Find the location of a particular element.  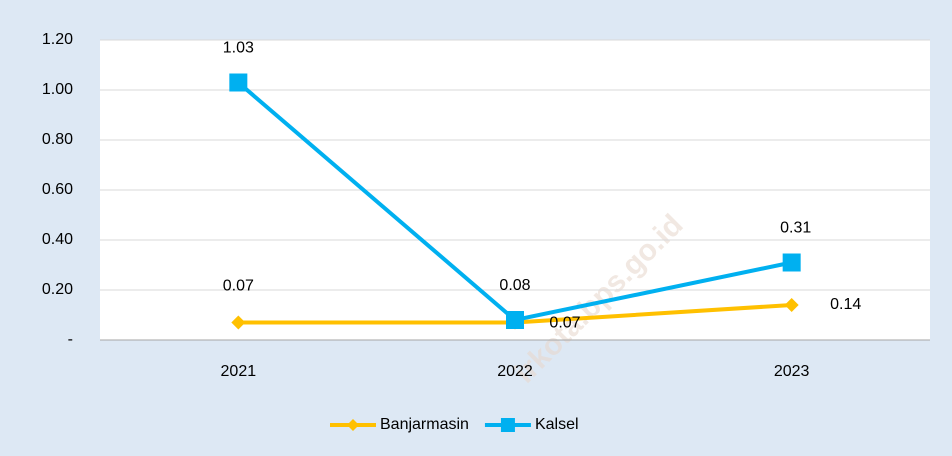

y-tick-label: 1.20 is located at coordinates (57, 39).